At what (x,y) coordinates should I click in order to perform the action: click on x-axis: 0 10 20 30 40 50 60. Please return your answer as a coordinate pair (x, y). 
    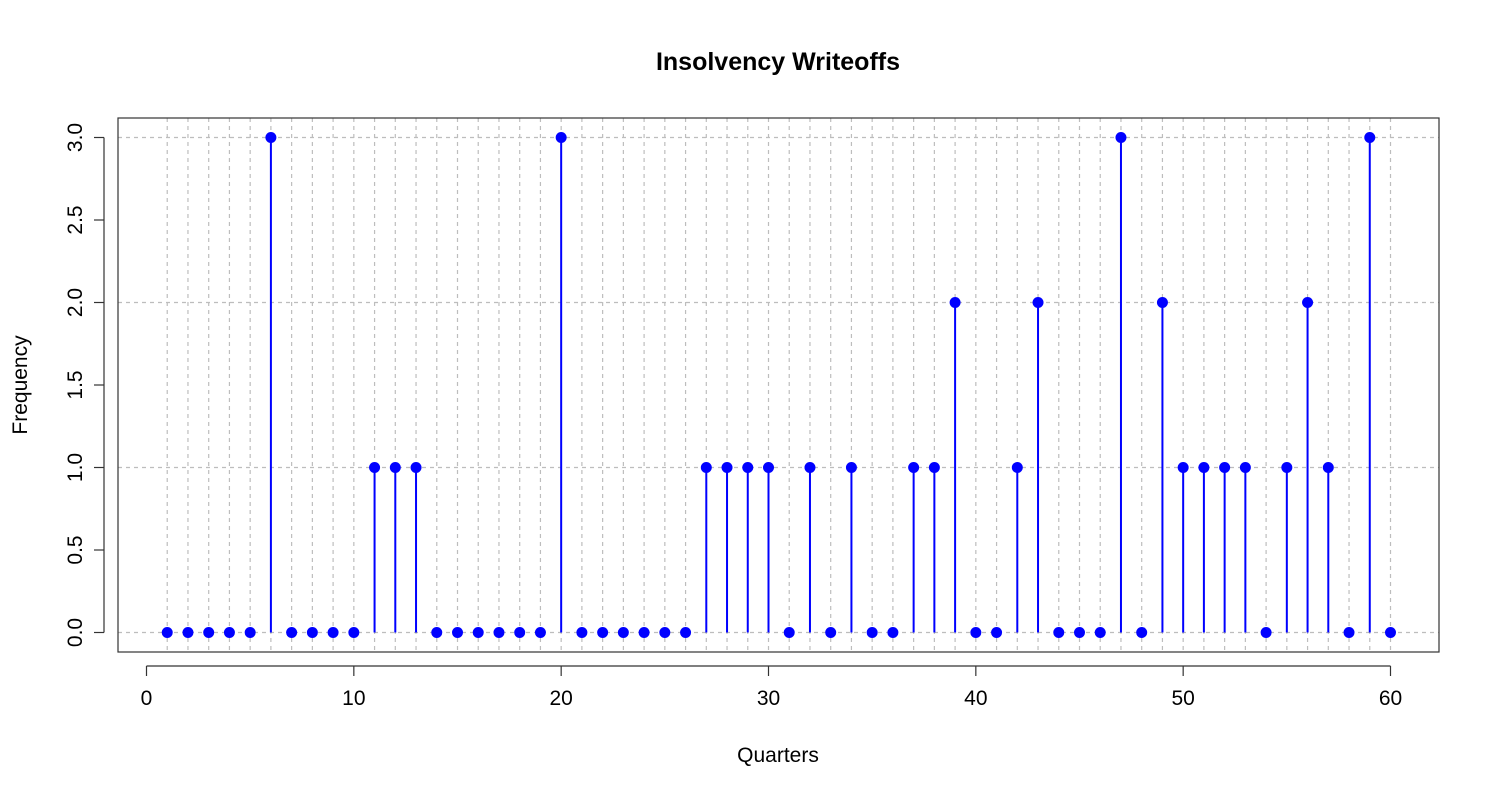
    Looking at the image, I should click on (771, 687).